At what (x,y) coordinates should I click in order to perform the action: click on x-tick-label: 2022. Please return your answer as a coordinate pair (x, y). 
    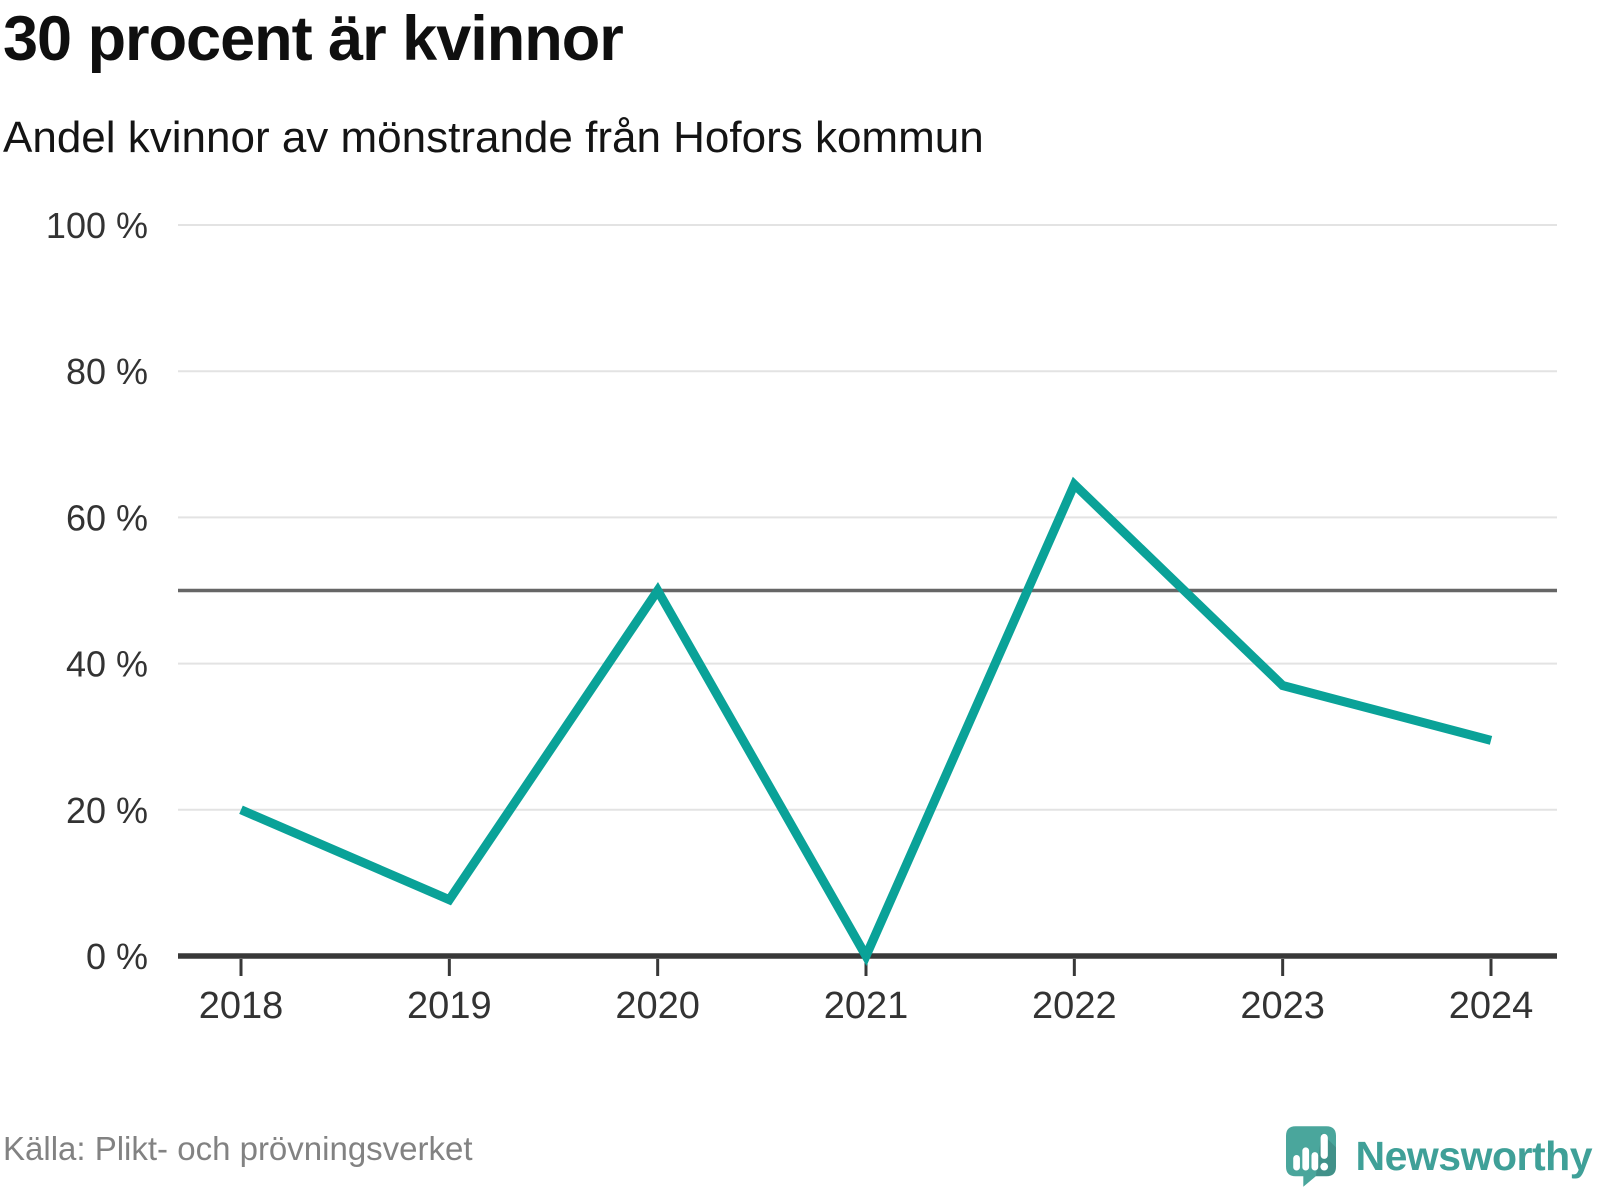
    Looking at the image, I should click on (1074, 1006).